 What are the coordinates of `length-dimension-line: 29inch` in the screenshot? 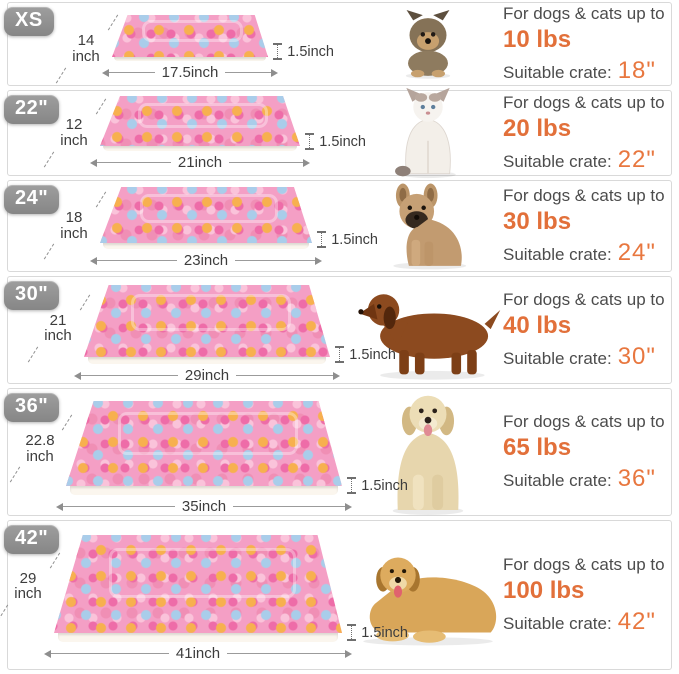 It's located at (207, 375).